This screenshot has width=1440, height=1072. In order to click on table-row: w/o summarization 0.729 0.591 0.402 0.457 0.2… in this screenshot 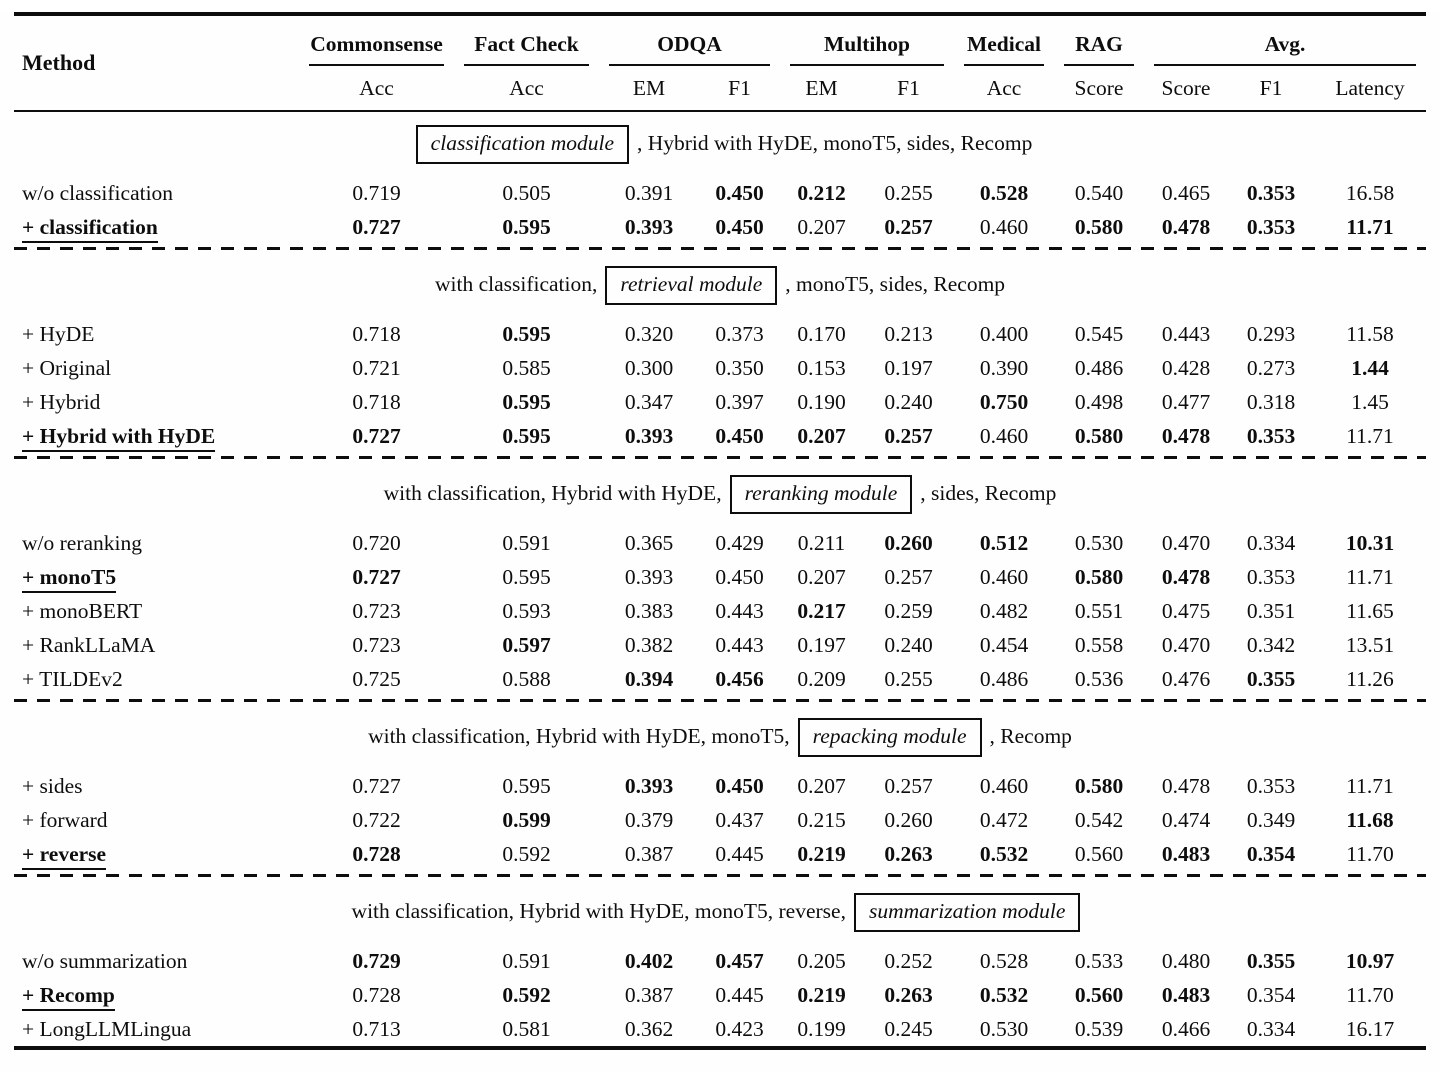, I will do `click(720, 961)`.